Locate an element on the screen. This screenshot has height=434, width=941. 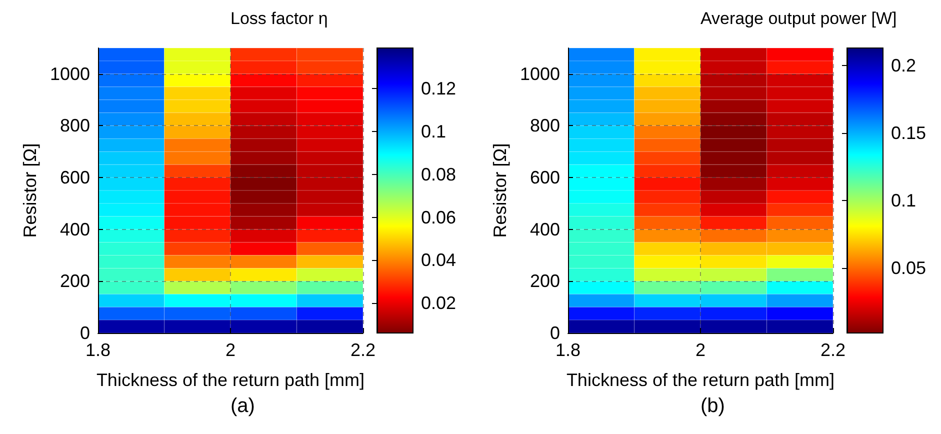
color-bar-label: 0.02 is located at coordinates (438, 303).